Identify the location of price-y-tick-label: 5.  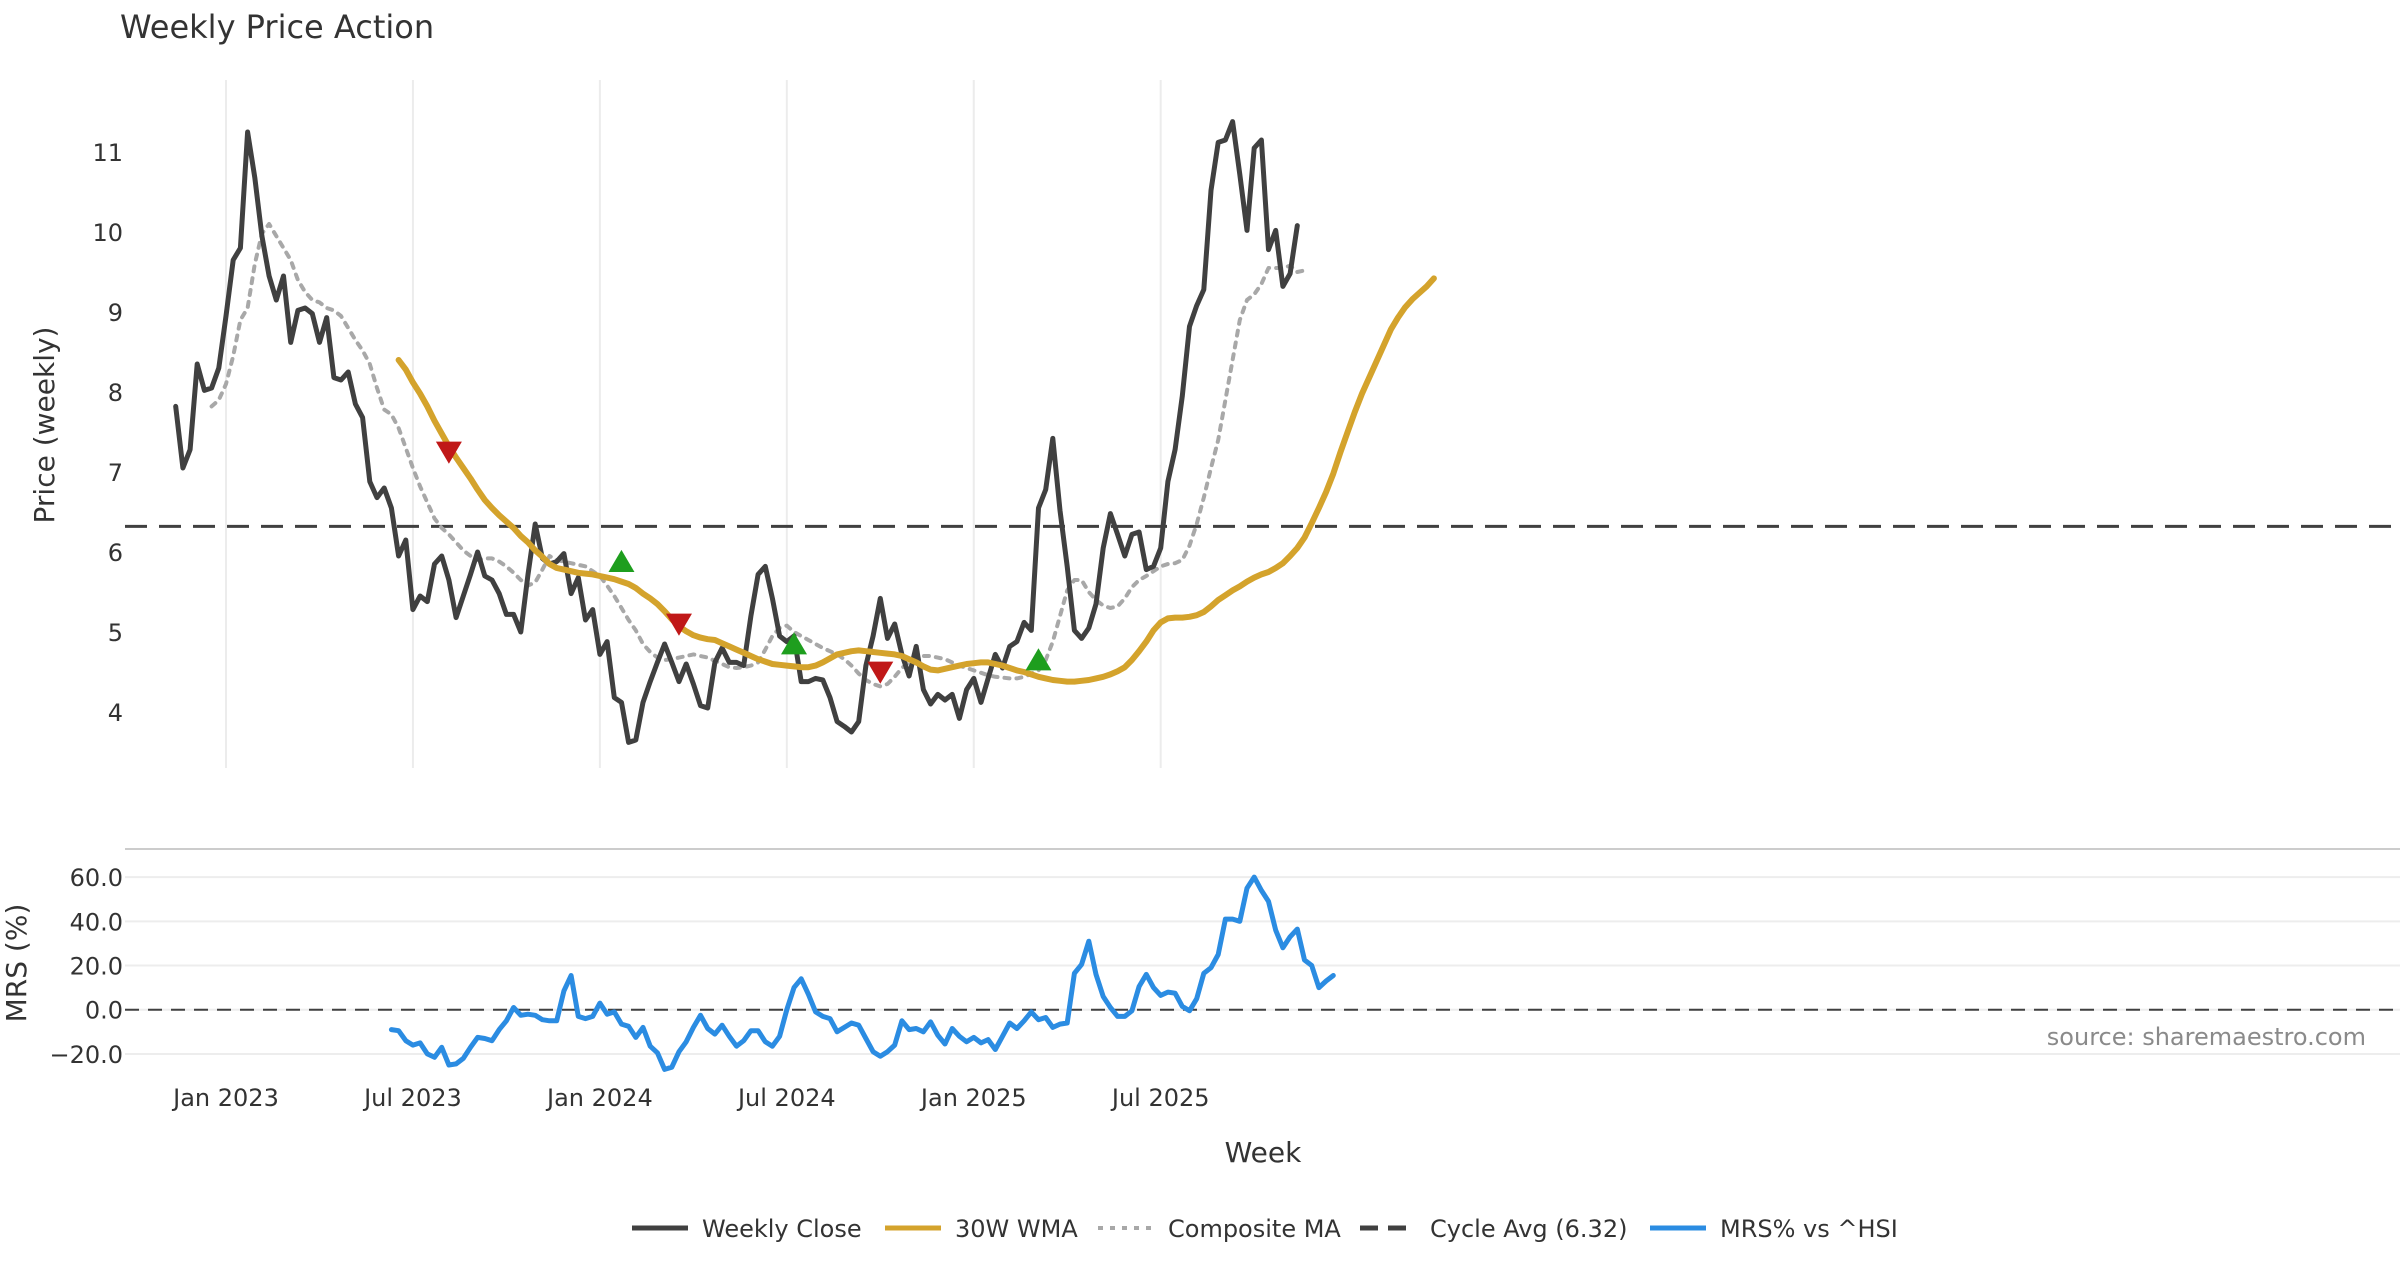
(115, 633).